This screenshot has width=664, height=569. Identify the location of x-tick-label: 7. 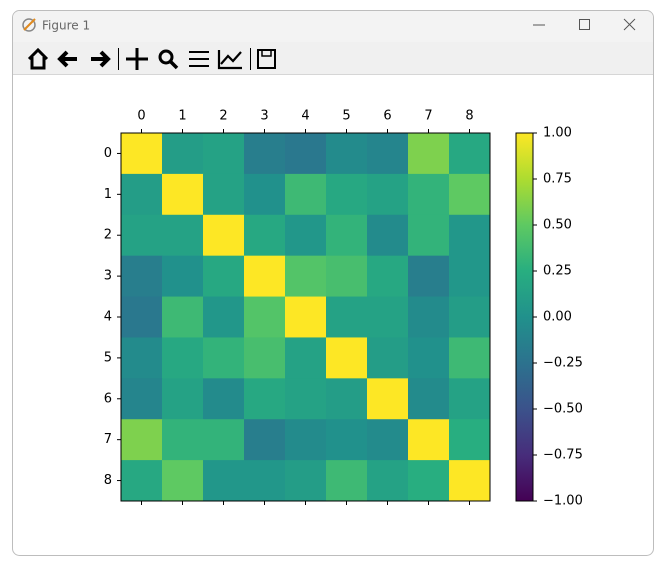
(428, 116).